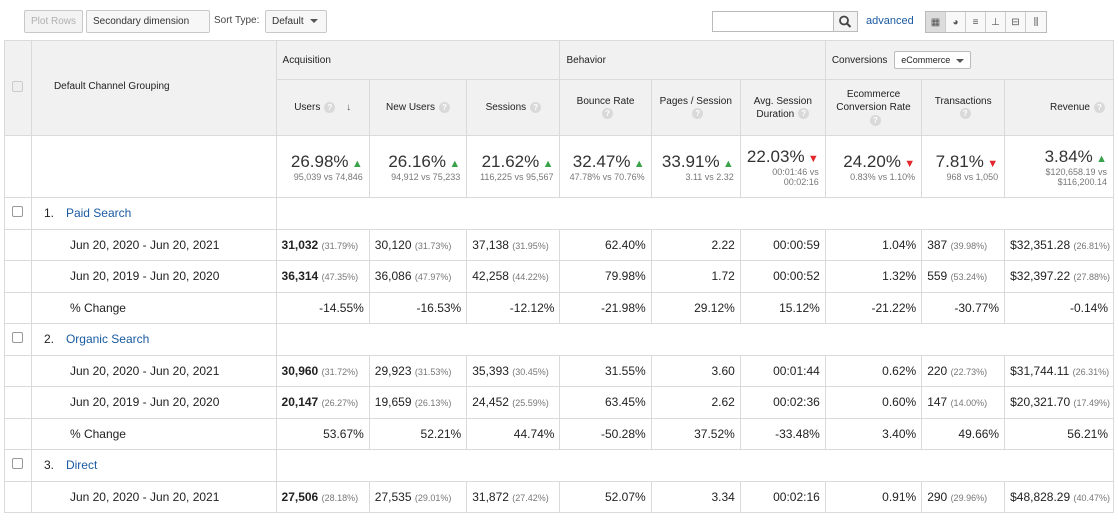 The image size is (1118, 521). I want to click on change-transactions: -30.77%, so click(963, 307).